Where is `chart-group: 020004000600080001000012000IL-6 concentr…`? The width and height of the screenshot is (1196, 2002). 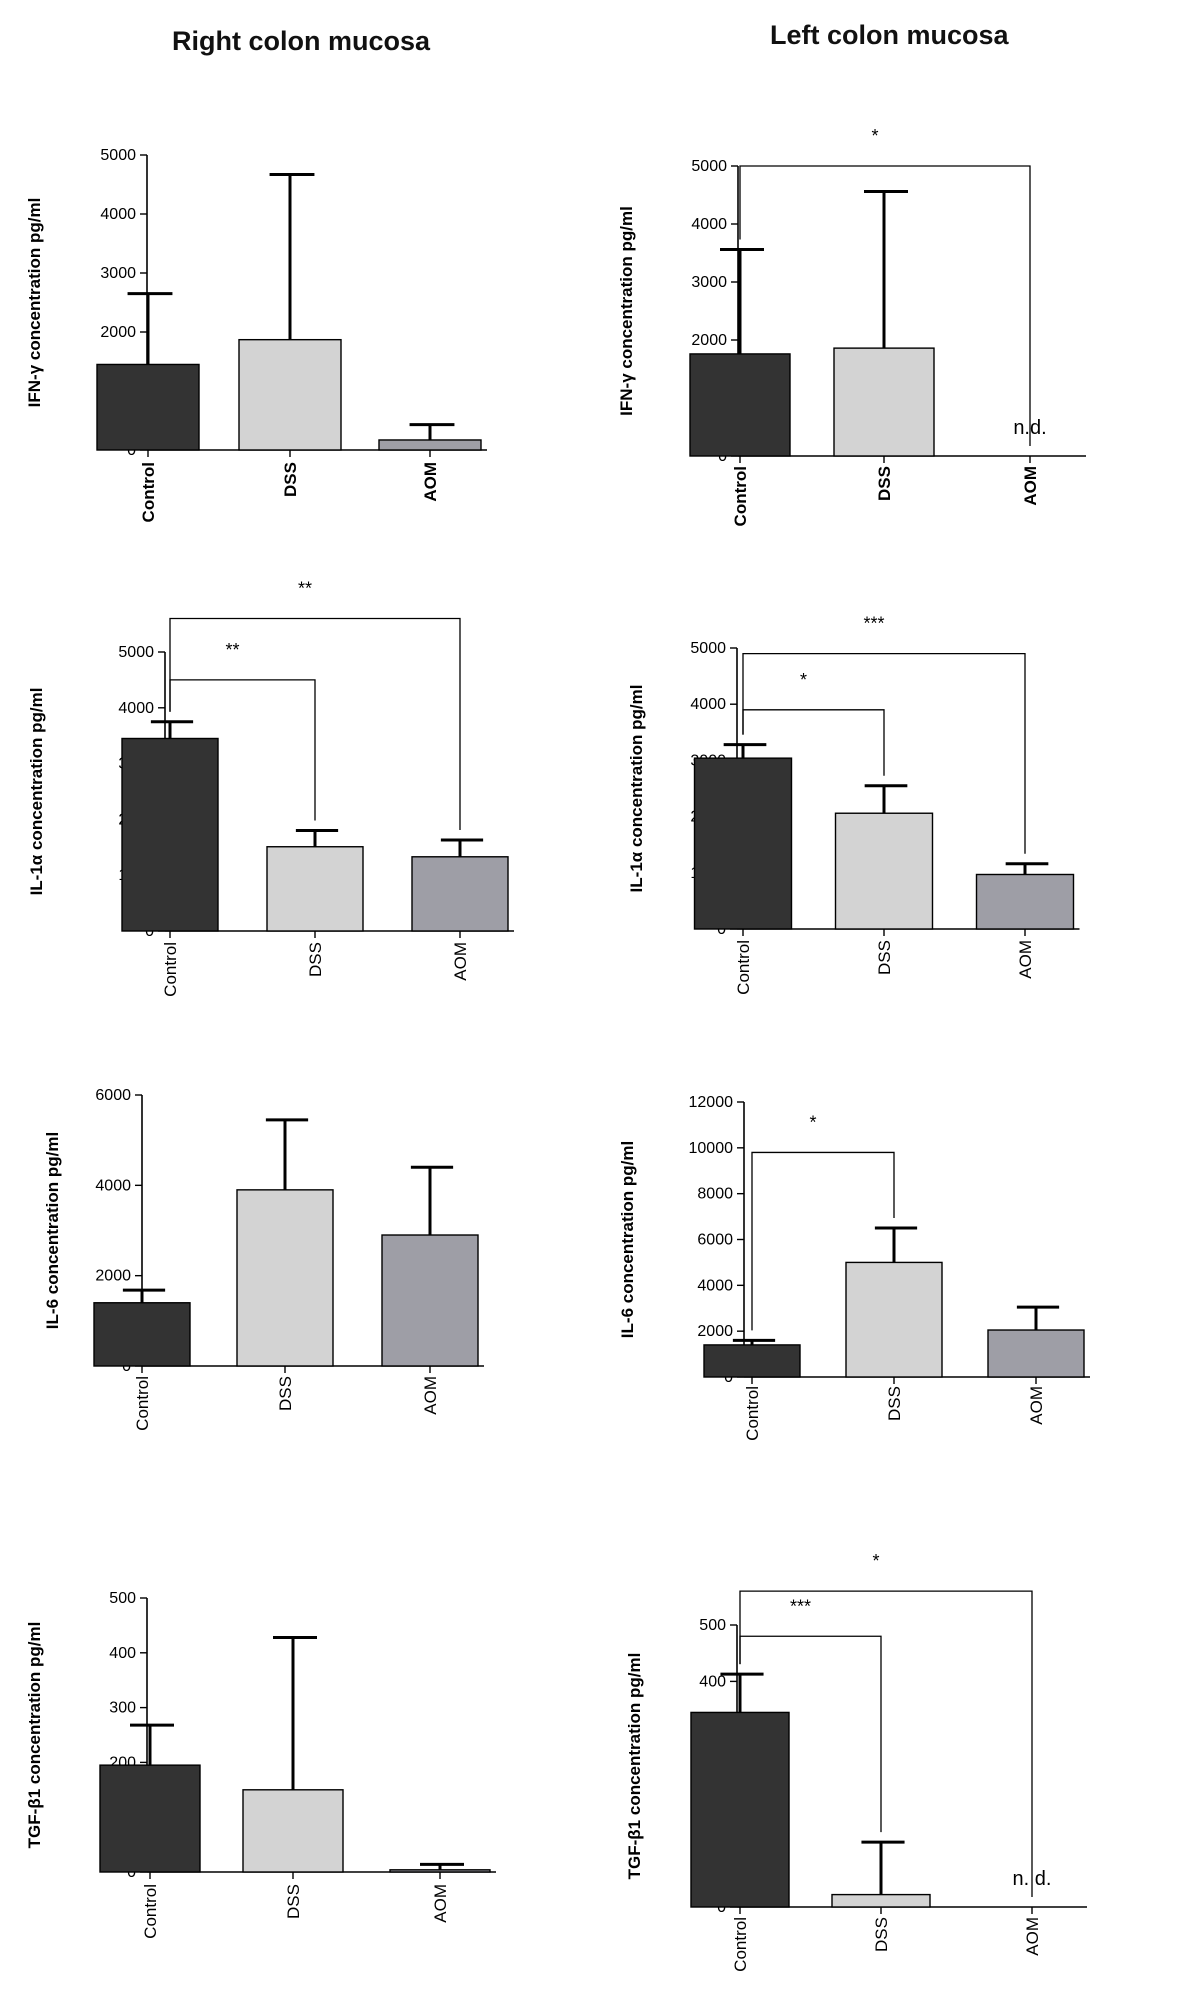 chart-group: 020004000600080001000012000IL-6 concentr… is located at coordinates (854, 1267).